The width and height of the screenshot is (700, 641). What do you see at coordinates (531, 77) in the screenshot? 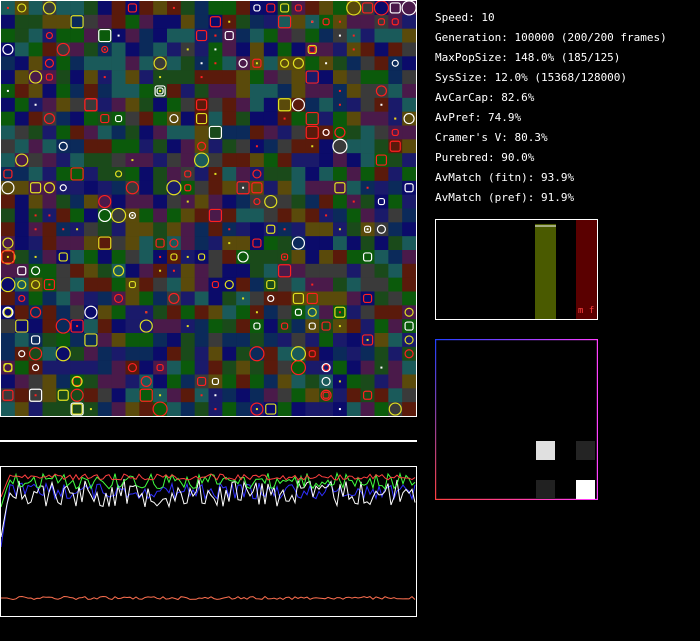
I see `stat-syssize: SysSize: 12.0% (15368/128000)` at bounding box center [531, 77].